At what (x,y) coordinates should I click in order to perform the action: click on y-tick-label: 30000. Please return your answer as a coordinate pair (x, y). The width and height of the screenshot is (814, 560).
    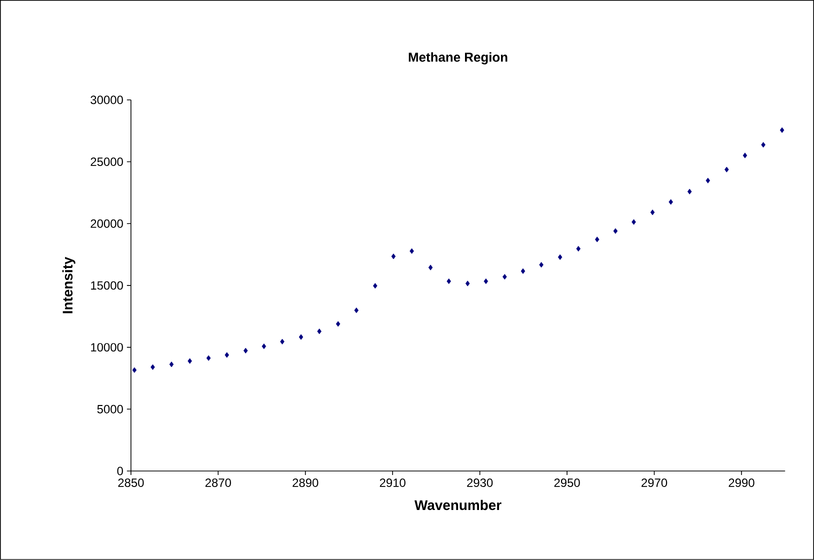
    Looking at the image, I should click on (106, 100).